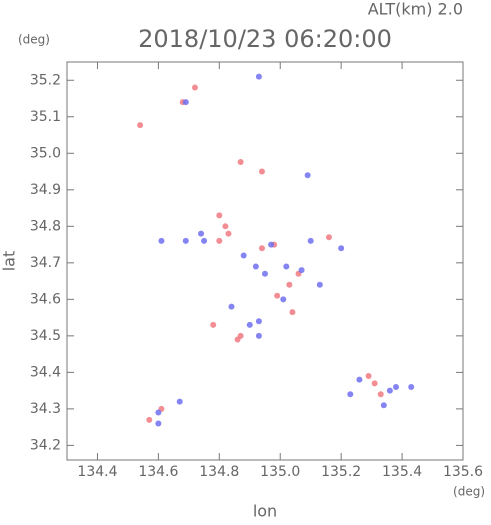  I want to click on y-tick-label: 35.1, so click(45, 117).